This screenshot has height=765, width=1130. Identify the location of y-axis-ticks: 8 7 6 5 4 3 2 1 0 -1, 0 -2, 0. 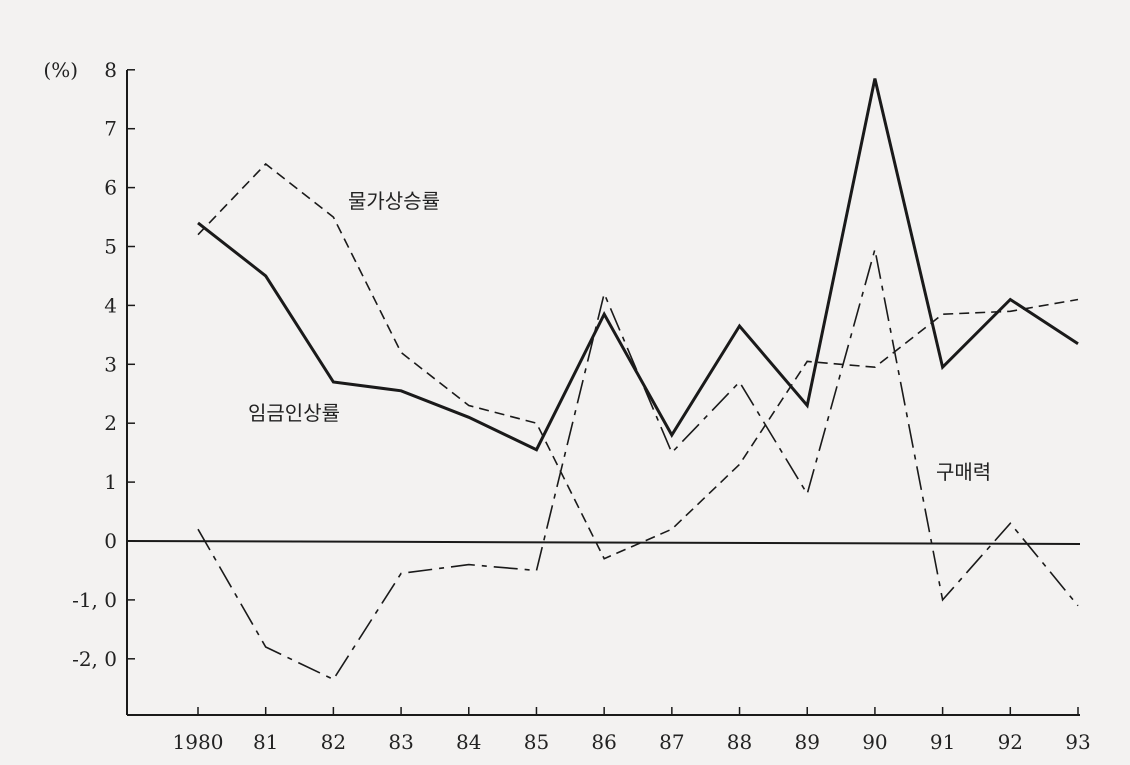
(103, 364).